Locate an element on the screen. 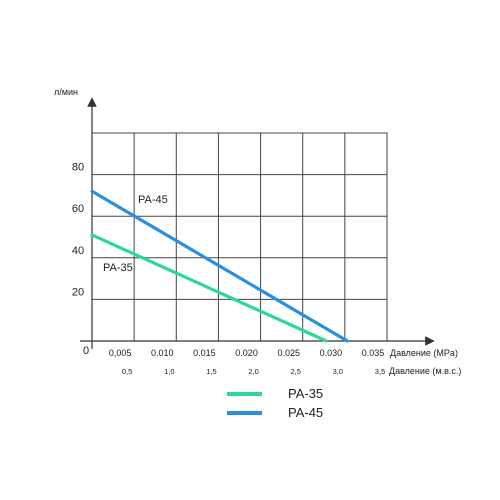  y-tick-label: 40 is located at coordinates (78, 251).